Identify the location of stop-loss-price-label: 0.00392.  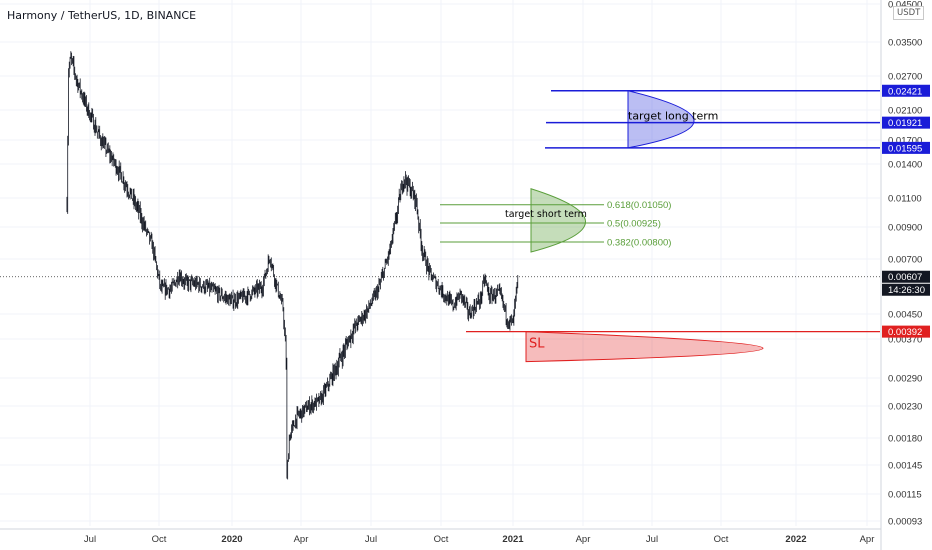
(905, 332).